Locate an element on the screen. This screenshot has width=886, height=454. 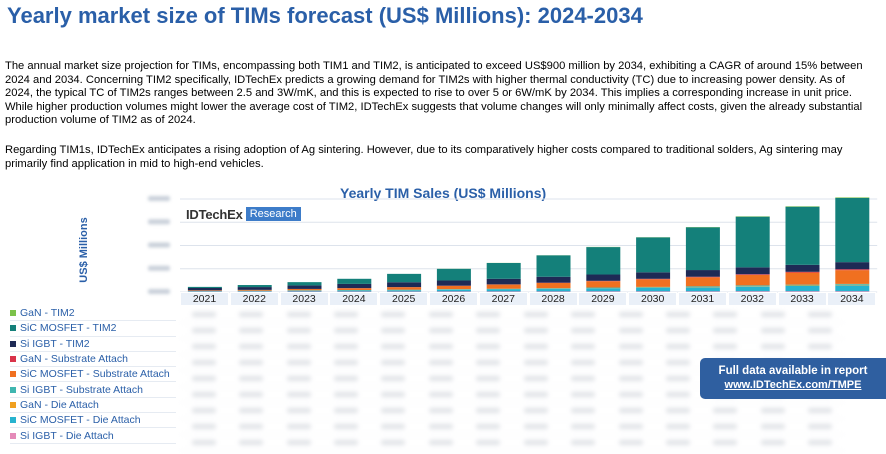
legend-label: Si IGBT - Die Attach is located at coordinates (67, 435).